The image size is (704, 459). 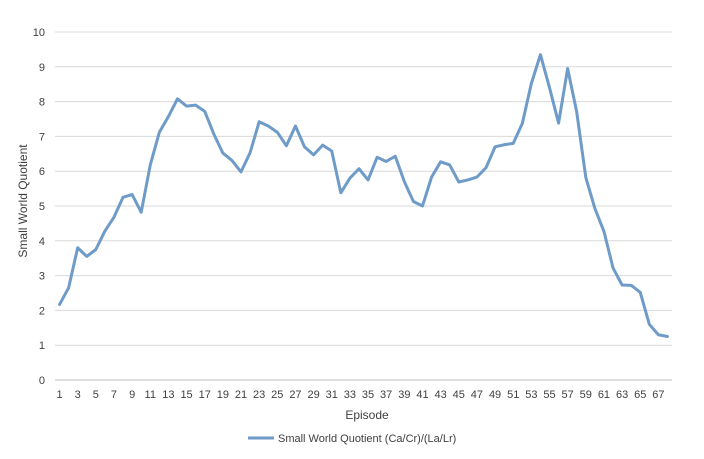 What do you see at coordinates (42, 311) in the screenshot?
I see `y-tick-label: 2` at bounding box center [42, 311].